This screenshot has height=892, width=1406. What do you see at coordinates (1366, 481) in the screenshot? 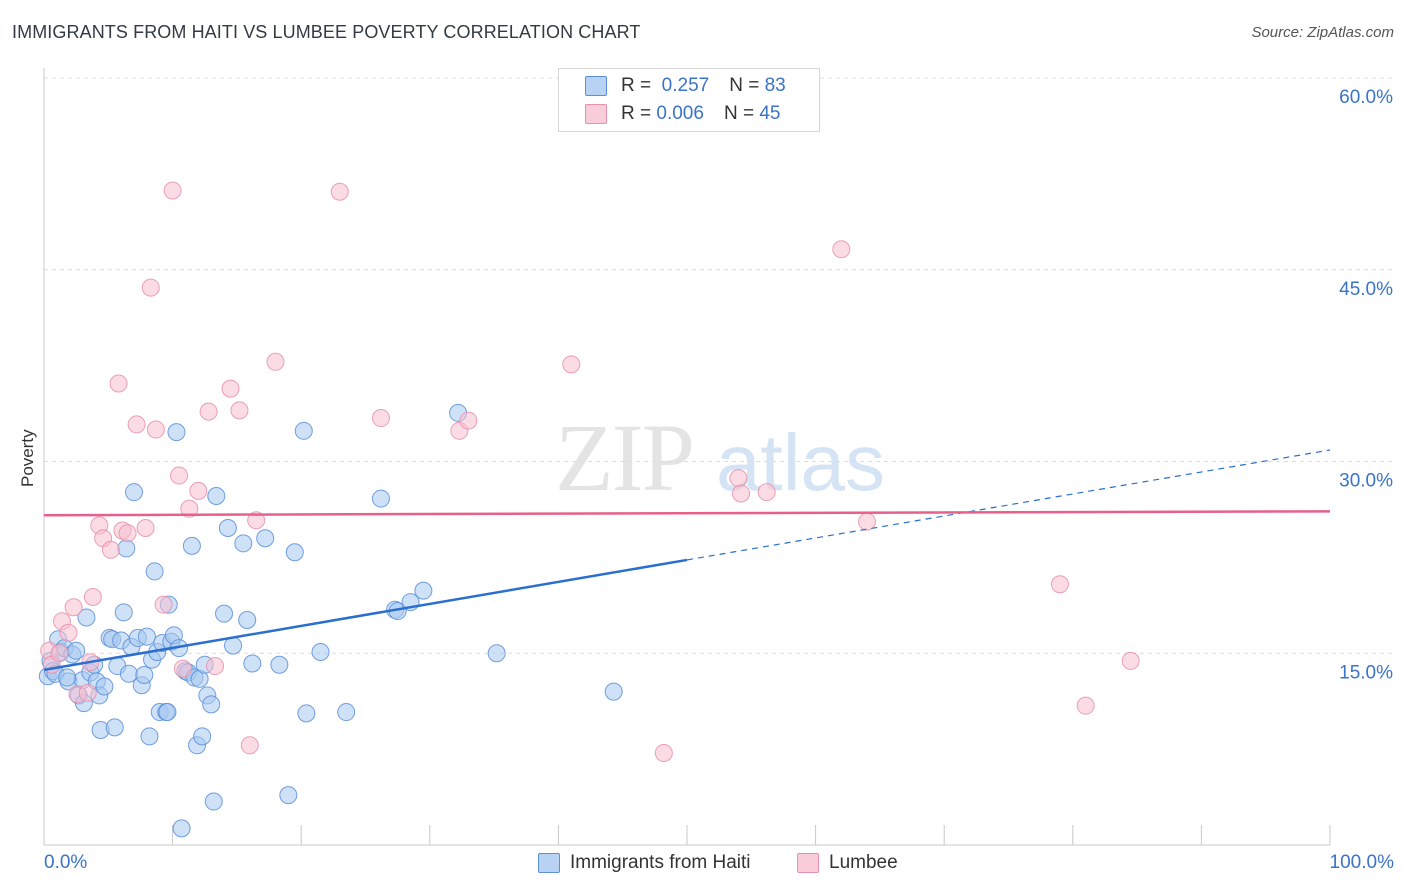
I see `y-tick-label: 30.0%` at bounding box center [1366, 481].